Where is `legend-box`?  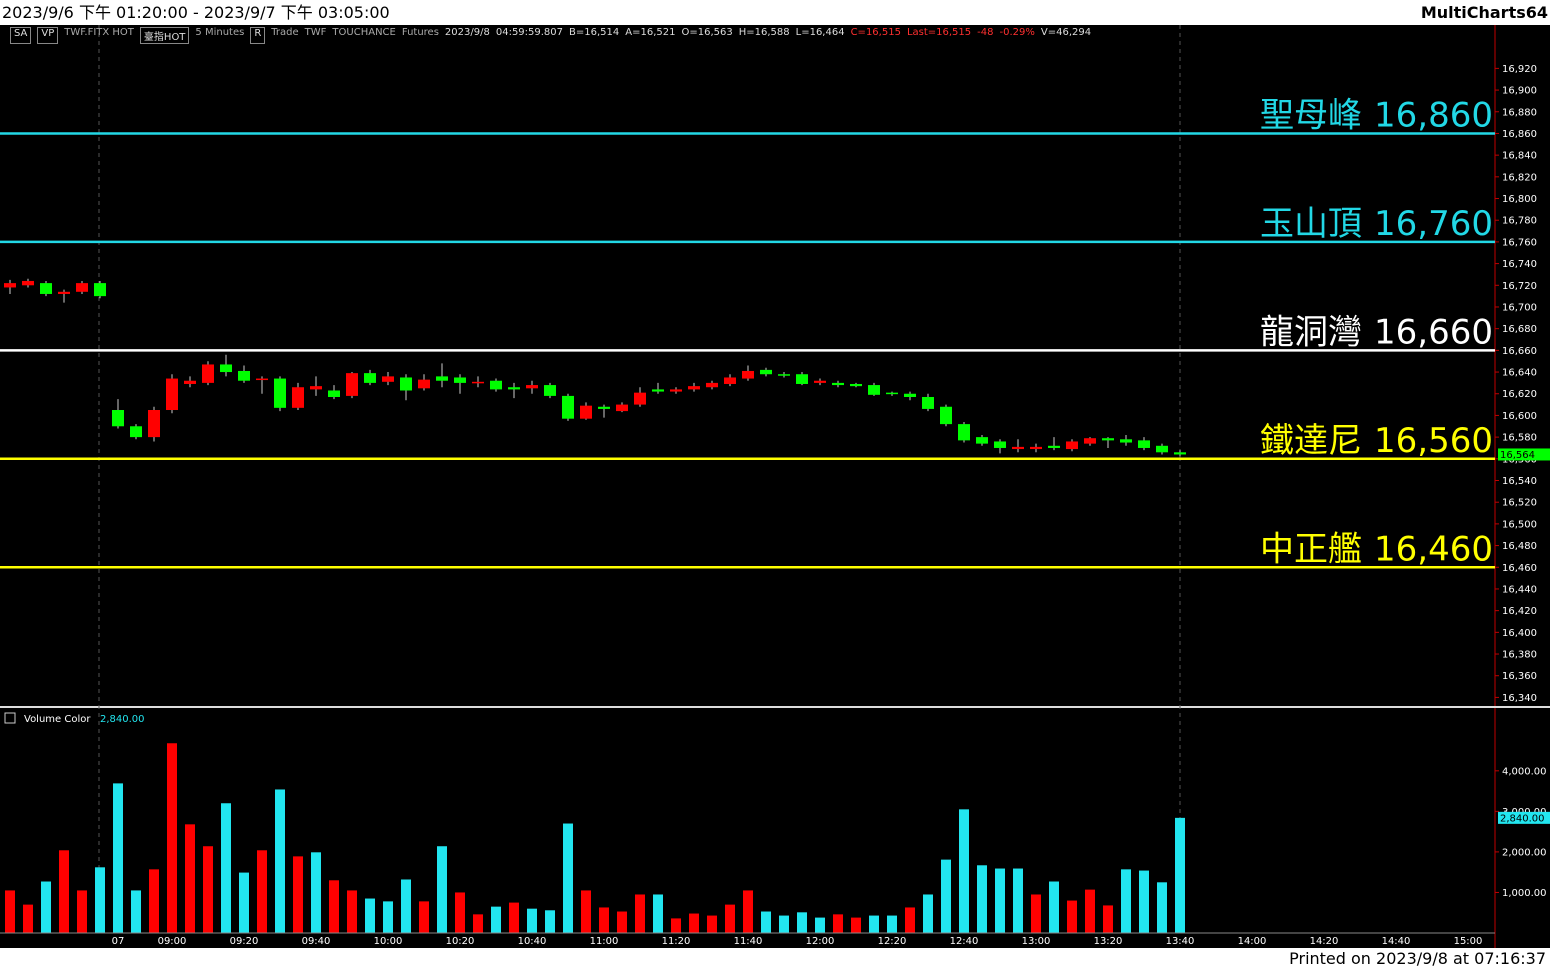 legend-box is located at coordinates (10, 718).